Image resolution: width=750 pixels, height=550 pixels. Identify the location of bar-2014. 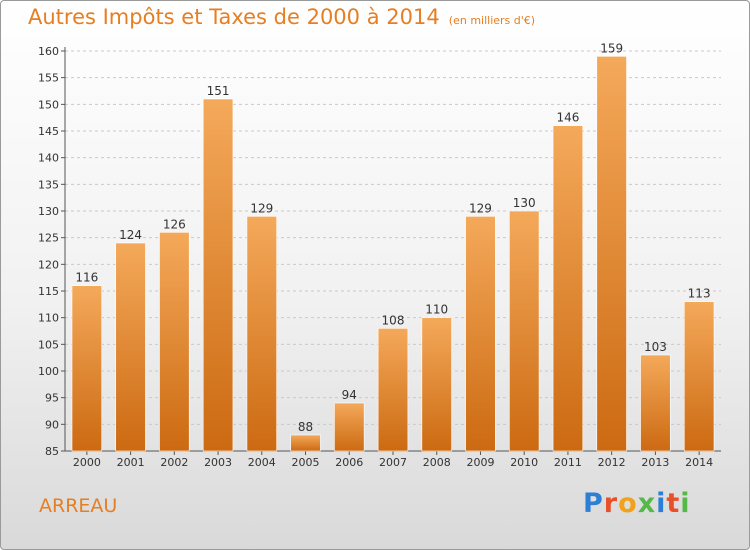
(699, 376).